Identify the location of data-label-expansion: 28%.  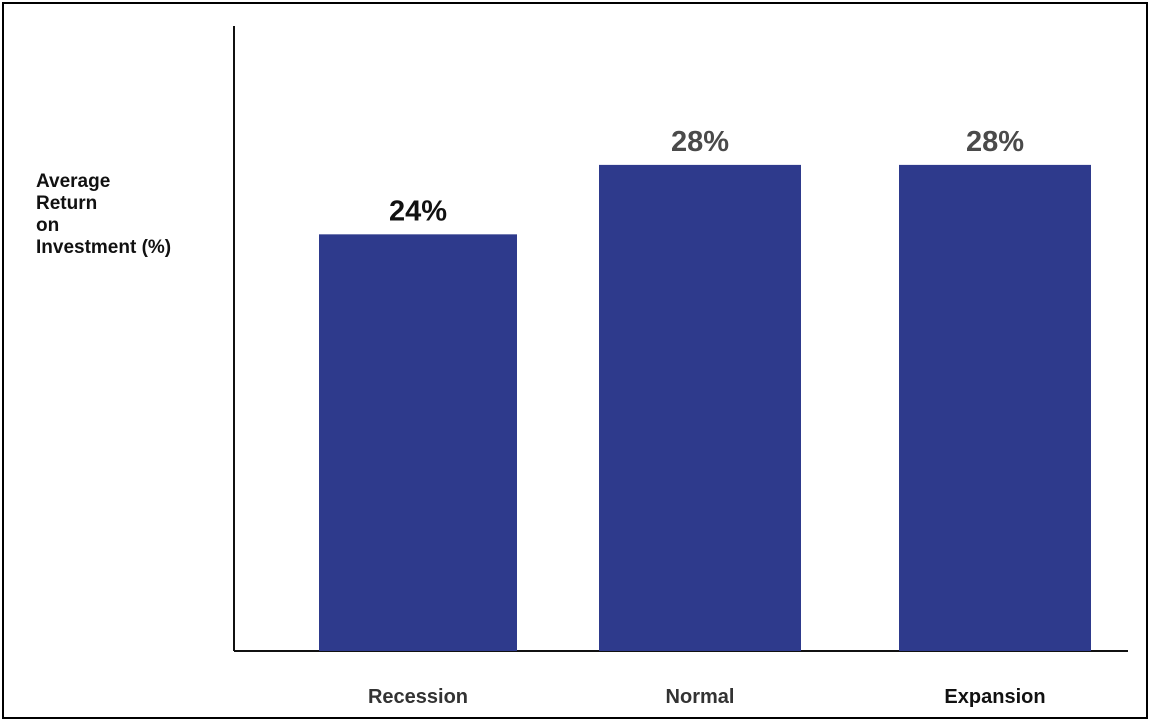
(995, 142).